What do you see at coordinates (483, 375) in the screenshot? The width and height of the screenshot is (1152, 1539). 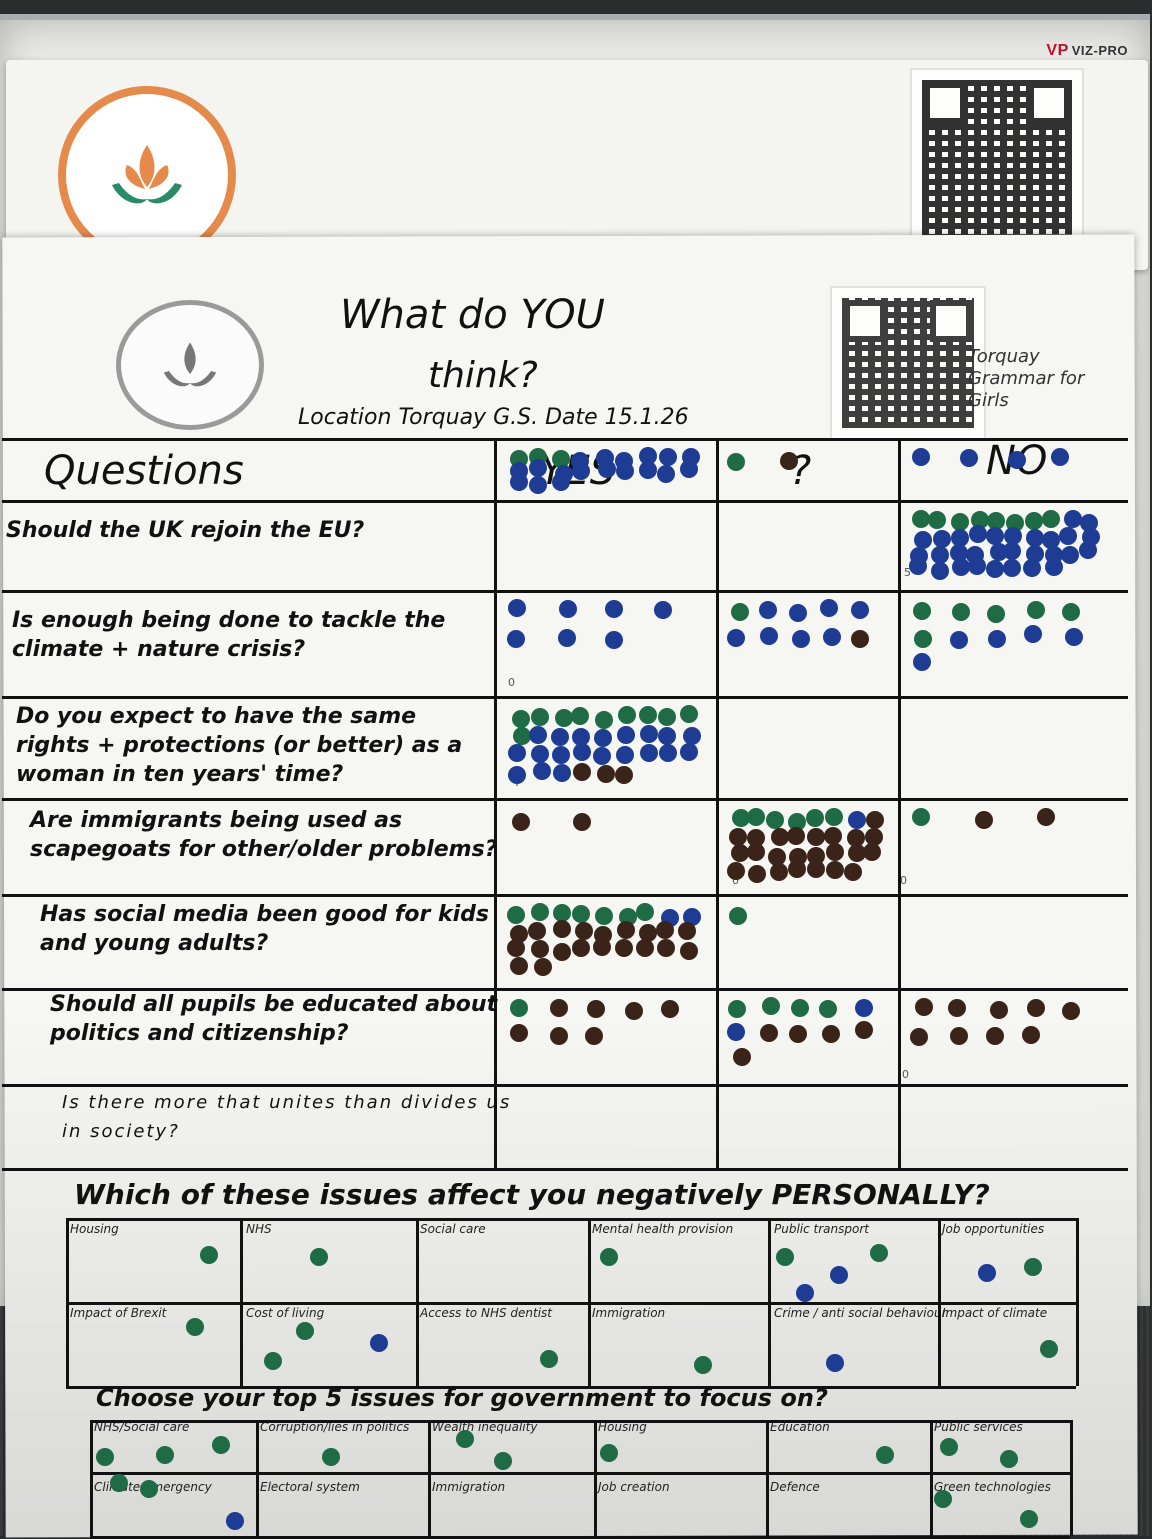 I see `title-line-2: think?` at bounding box center [483, 375].